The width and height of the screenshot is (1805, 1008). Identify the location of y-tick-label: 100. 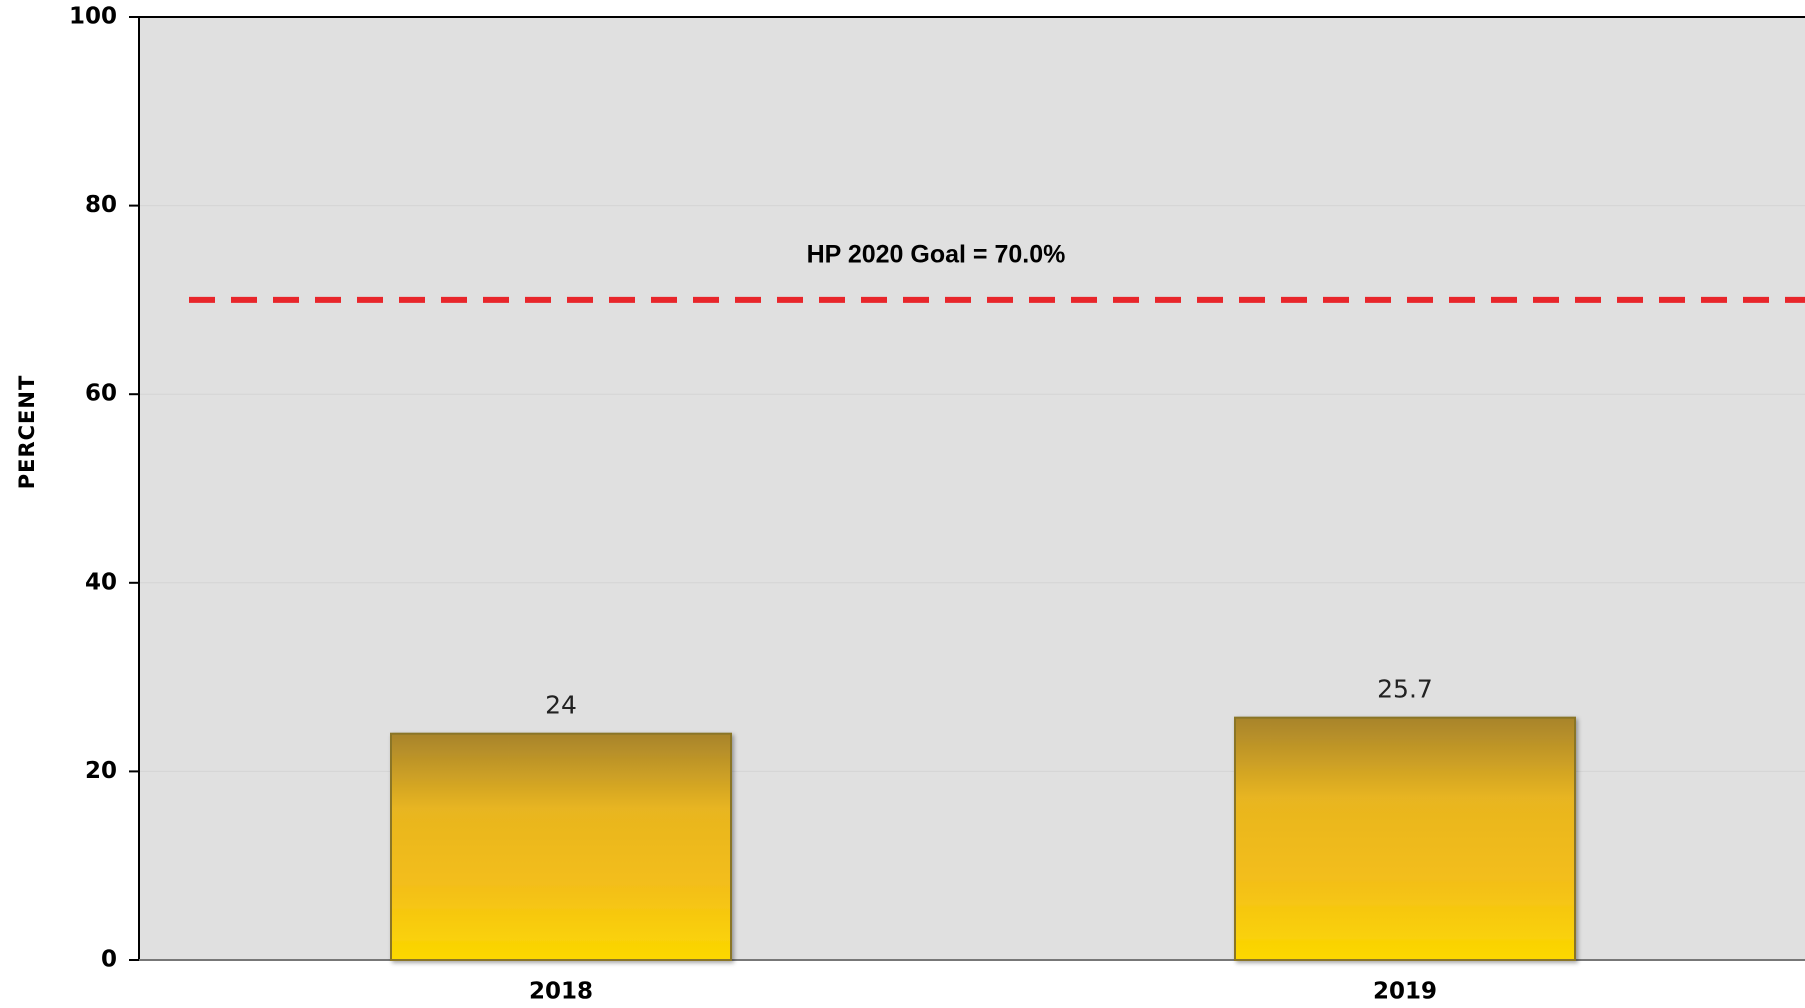
(93, 17).